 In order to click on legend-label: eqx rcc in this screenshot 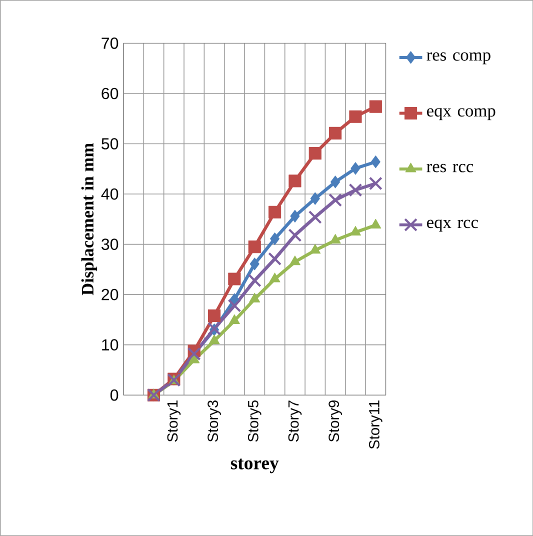, I will do `click(452, 226)`.